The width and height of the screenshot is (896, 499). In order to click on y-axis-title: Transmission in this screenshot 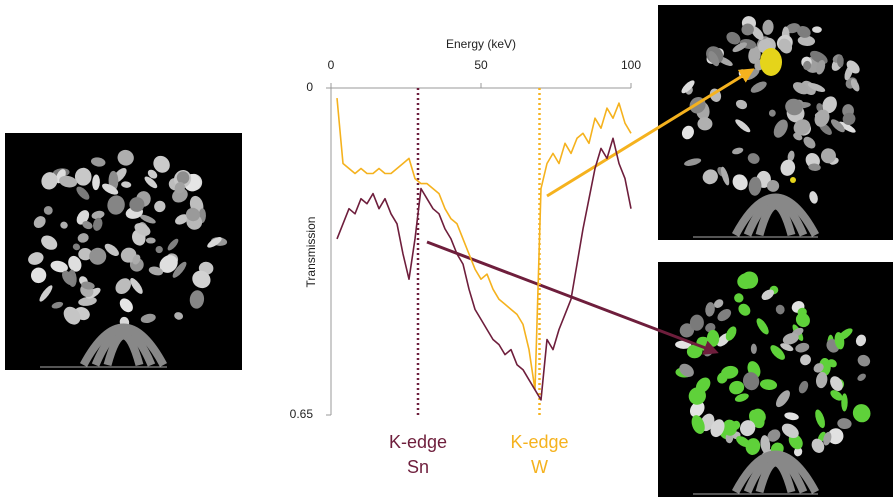, I will do `click(311, 252)`.